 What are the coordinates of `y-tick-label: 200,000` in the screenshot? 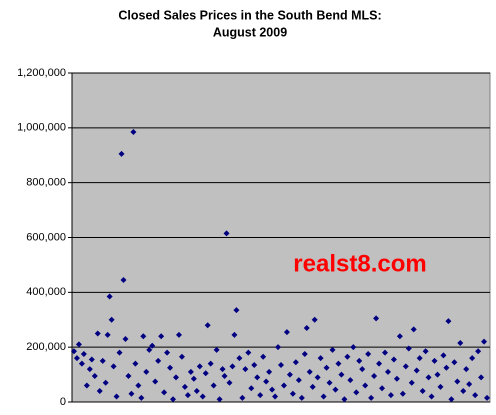 It's located at (46, 347).